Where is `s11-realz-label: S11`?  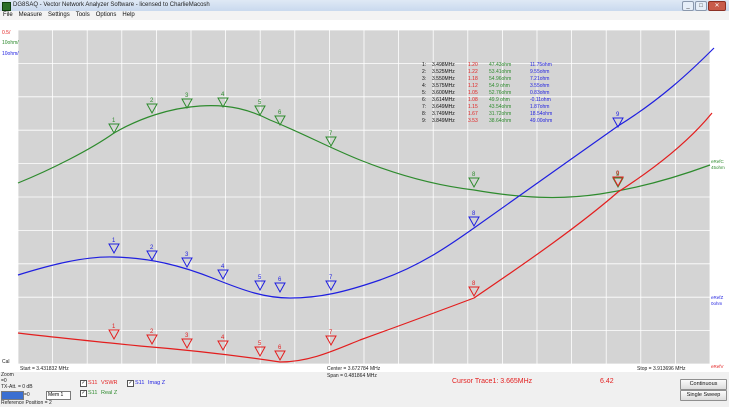
s11-realz-label: S11 is located at coordinates (93, 393).